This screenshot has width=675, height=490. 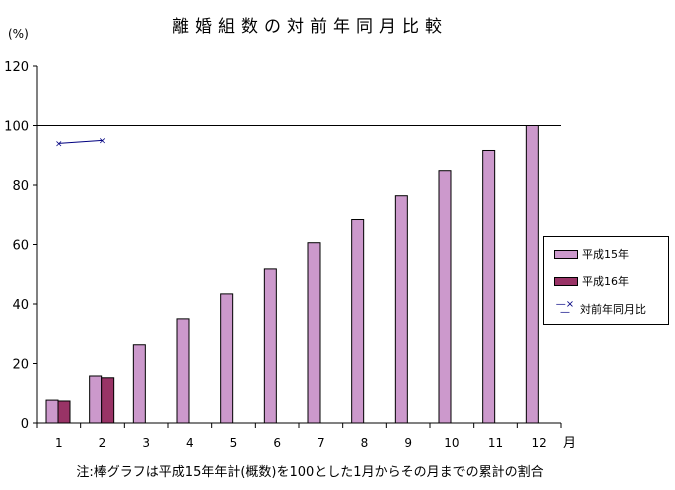 I want to click on legend-item-h16: 平成16年, so click(x=591, y=281).